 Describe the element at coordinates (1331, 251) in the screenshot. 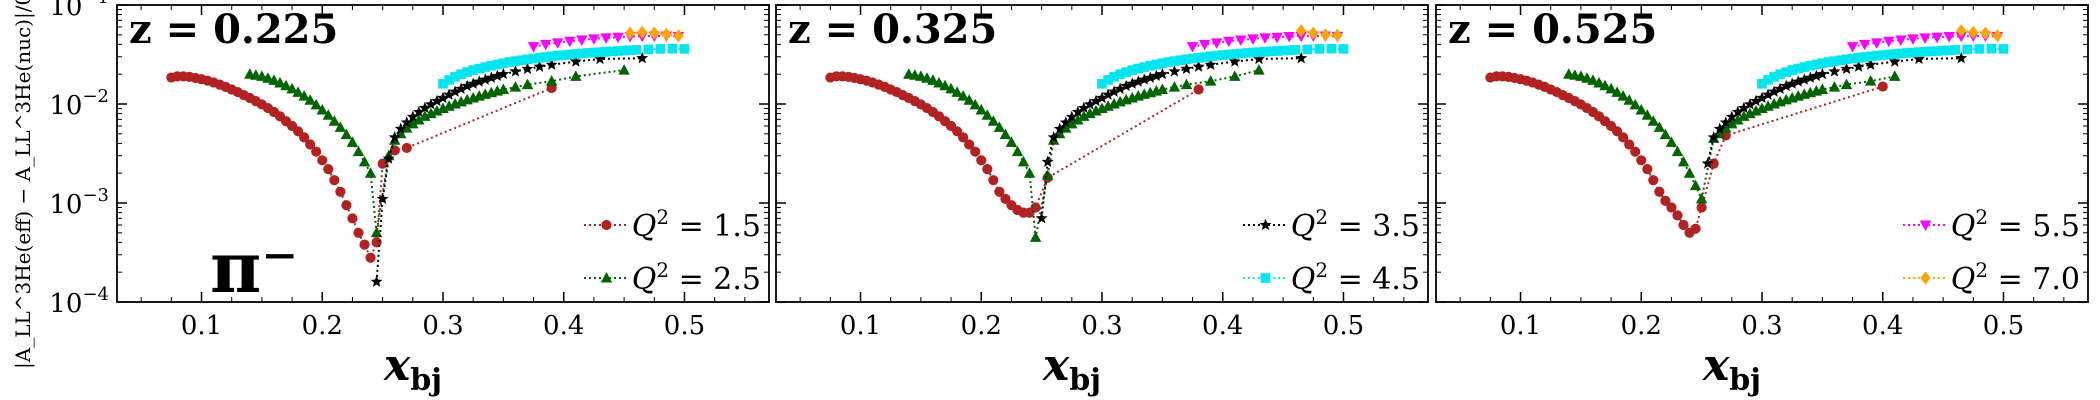

I see `legend: Q2 = 3.5 Q2 = 4.5` at that location.